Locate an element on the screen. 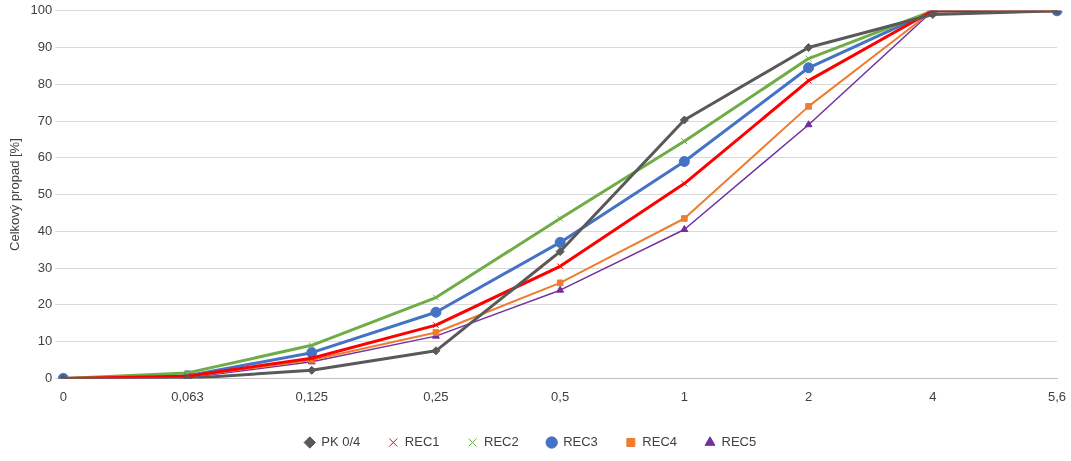 The height and width of the screenshot is (461, 1071). y-tick-label: 80 is located at coordinates (45, 83).